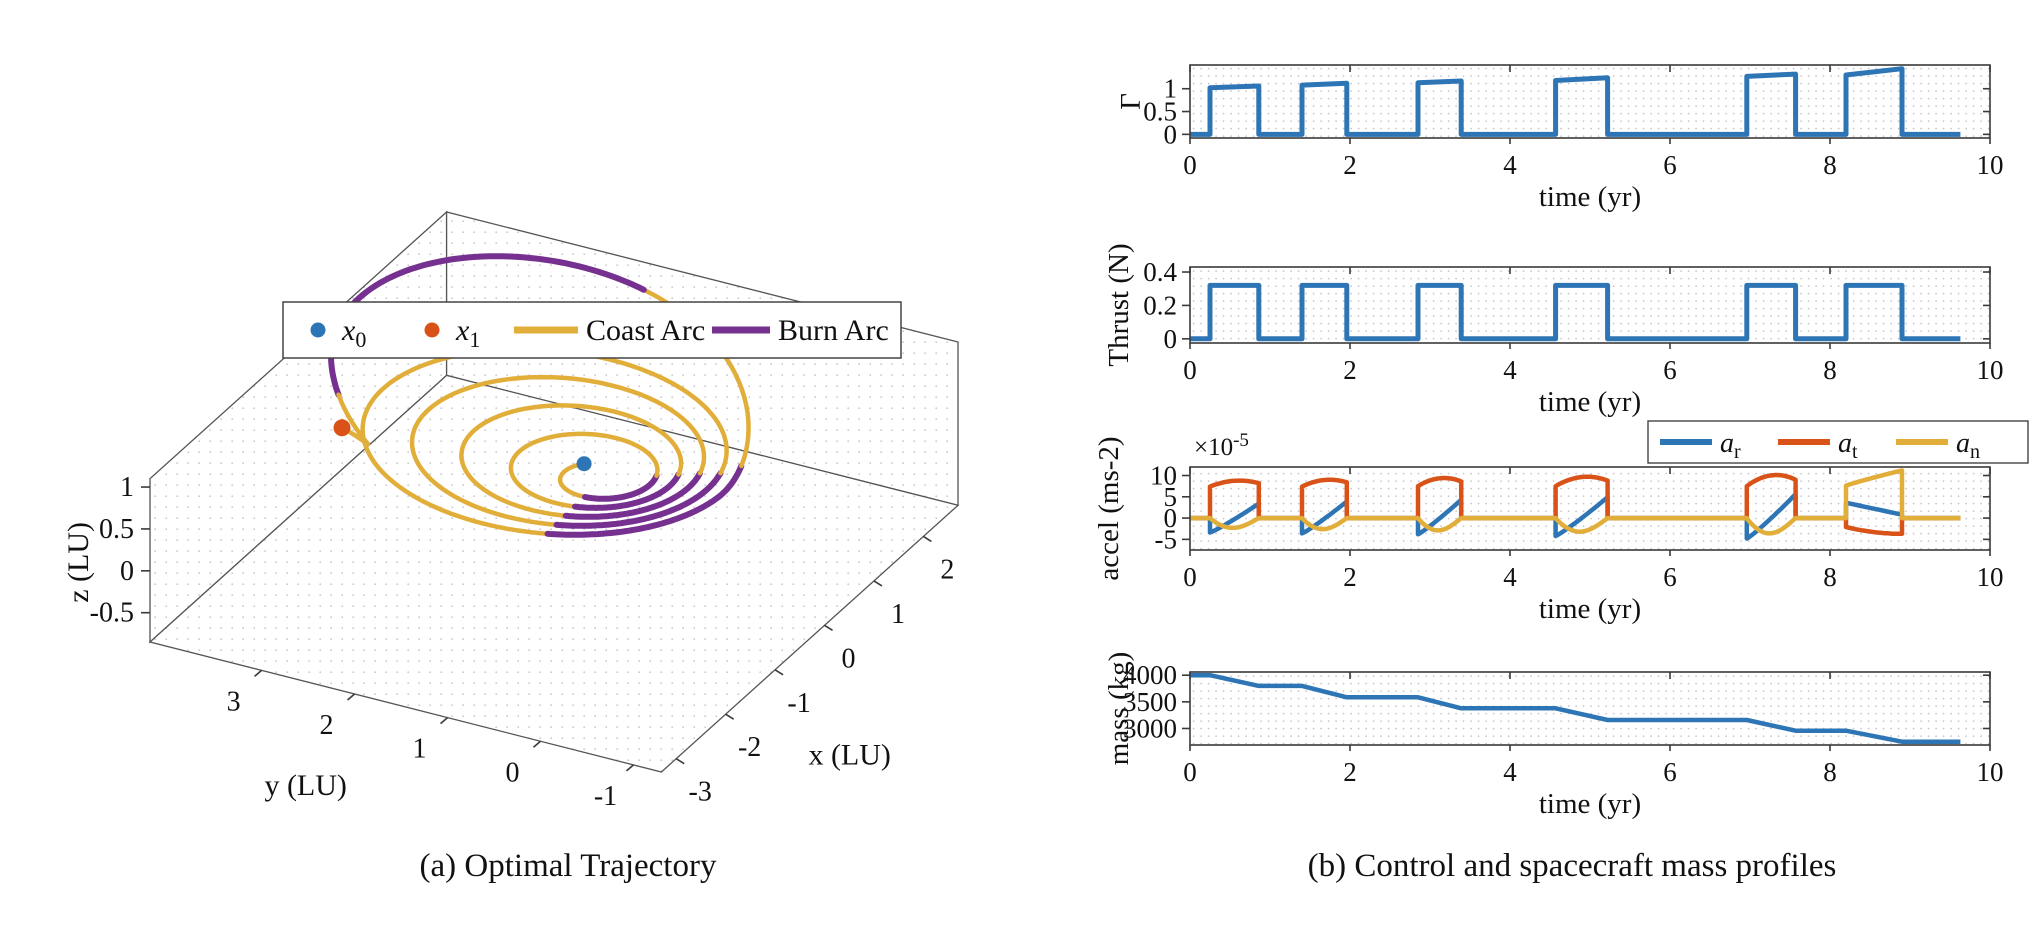 The width and height of the screenshot is (2032, 934). I want to click on z-tick-label: -0.5, so click(112, 613).